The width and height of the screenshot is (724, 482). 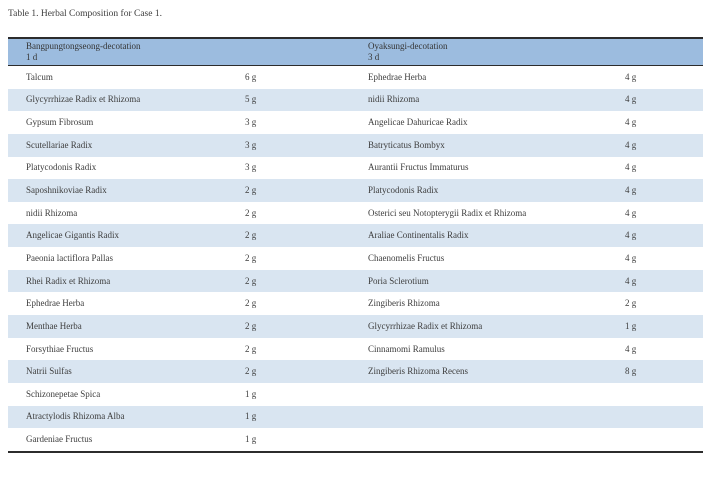 I want to click on herb-name-right: Poria Sclerotium, so click(x=398, y=280).